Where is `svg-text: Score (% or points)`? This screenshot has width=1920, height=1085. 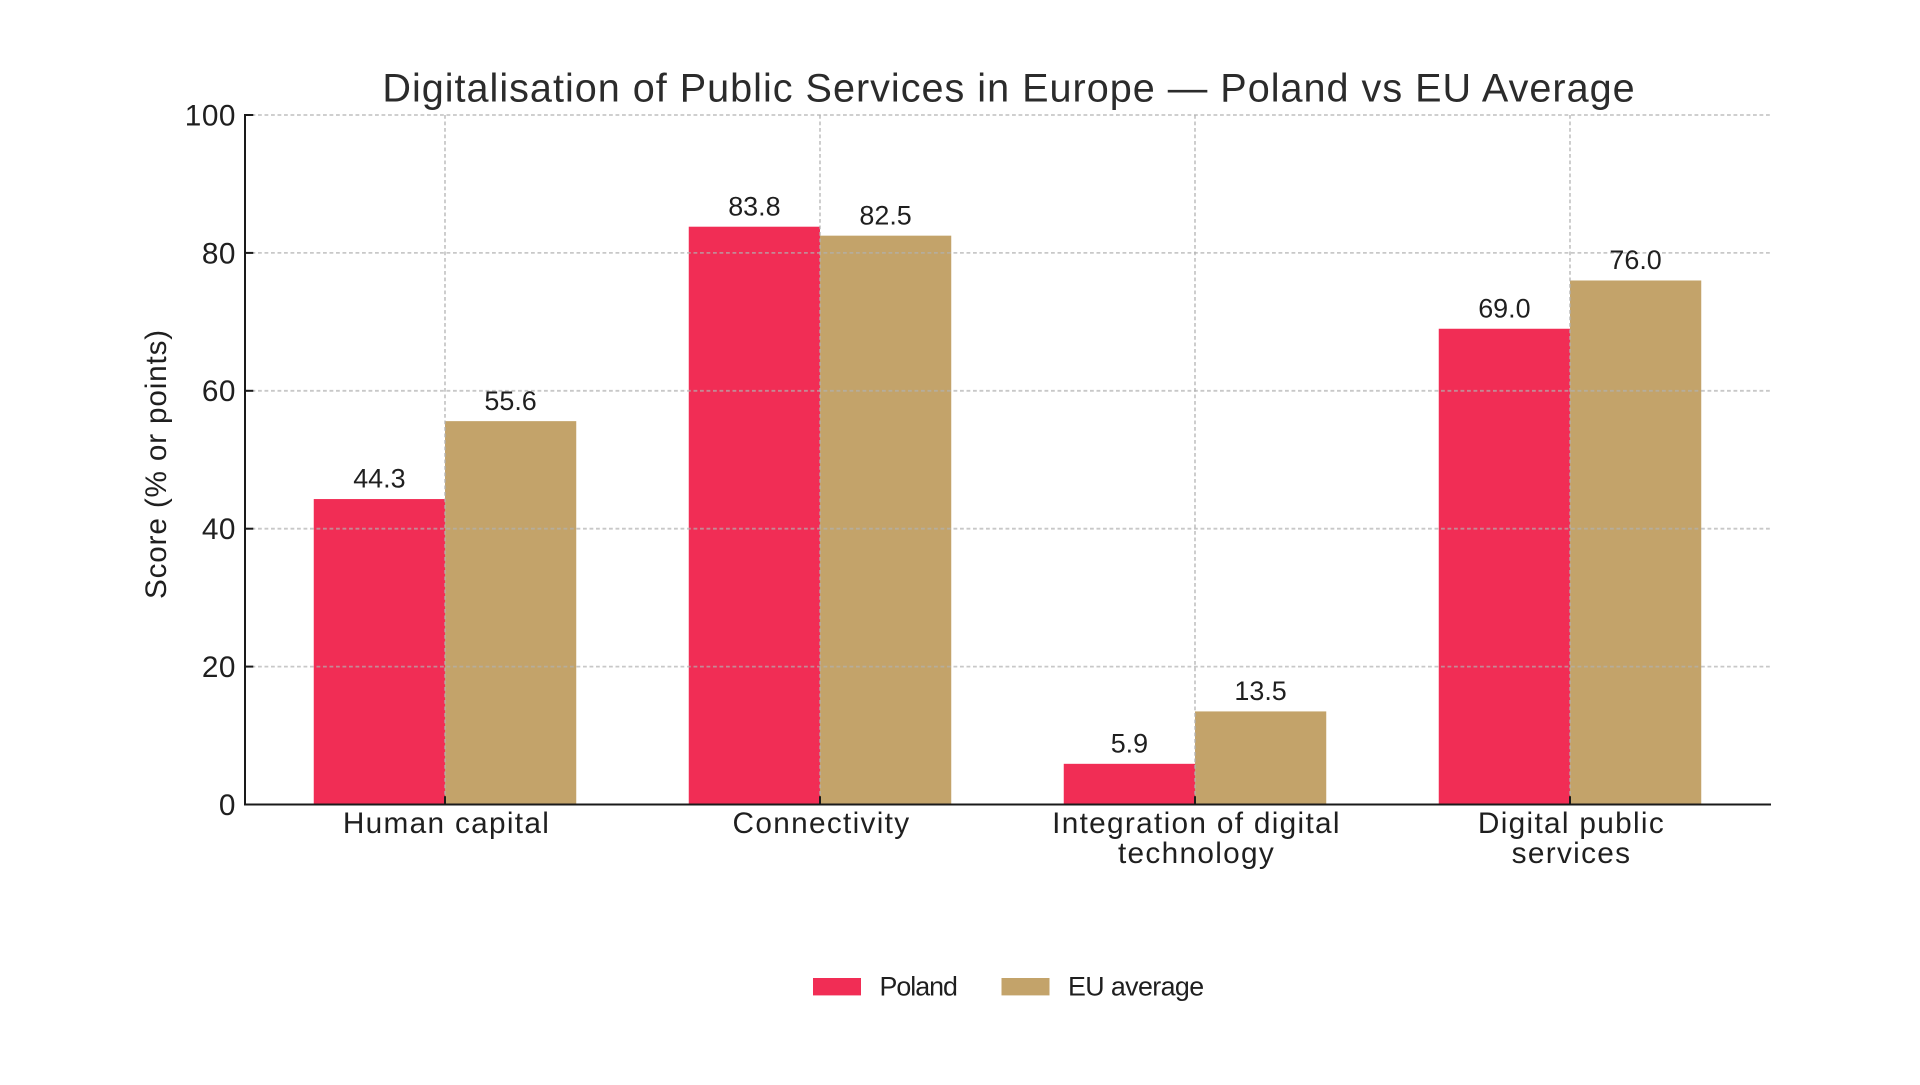 svg-text: Score (% or points) is located at coordinates (156, 464).